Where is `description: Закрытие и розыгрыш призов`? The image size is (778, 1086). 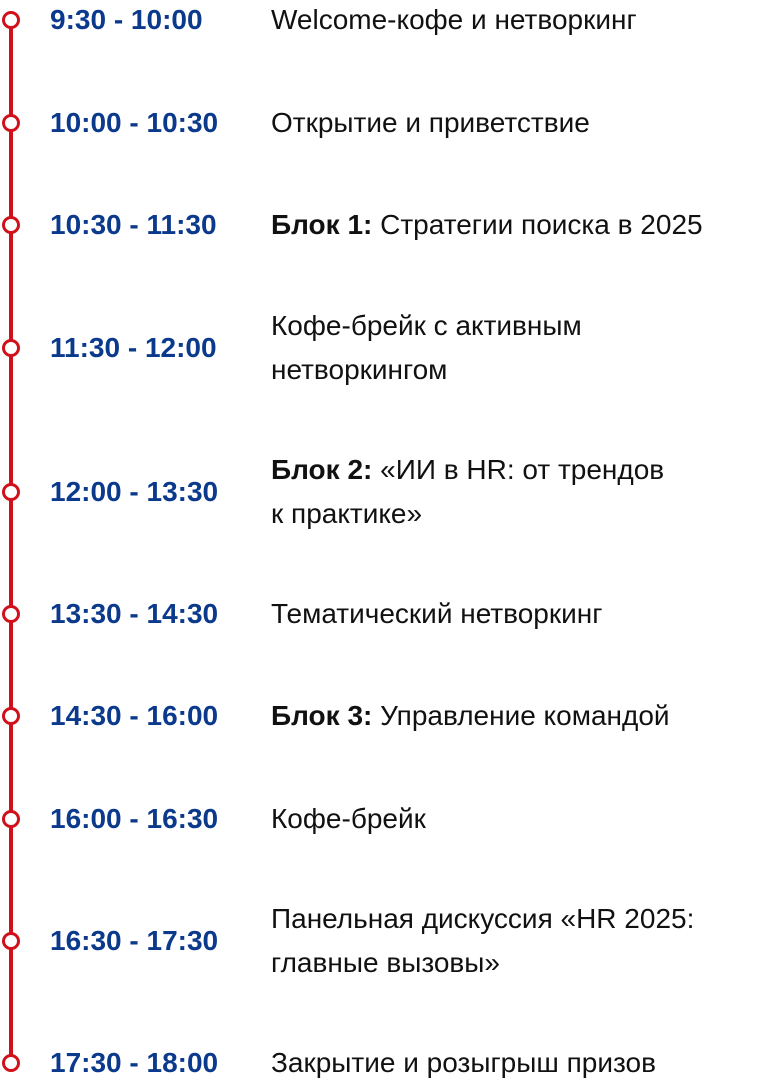
description: Закрытие и розыгрыш призов is located at coordinates (463, 1063).